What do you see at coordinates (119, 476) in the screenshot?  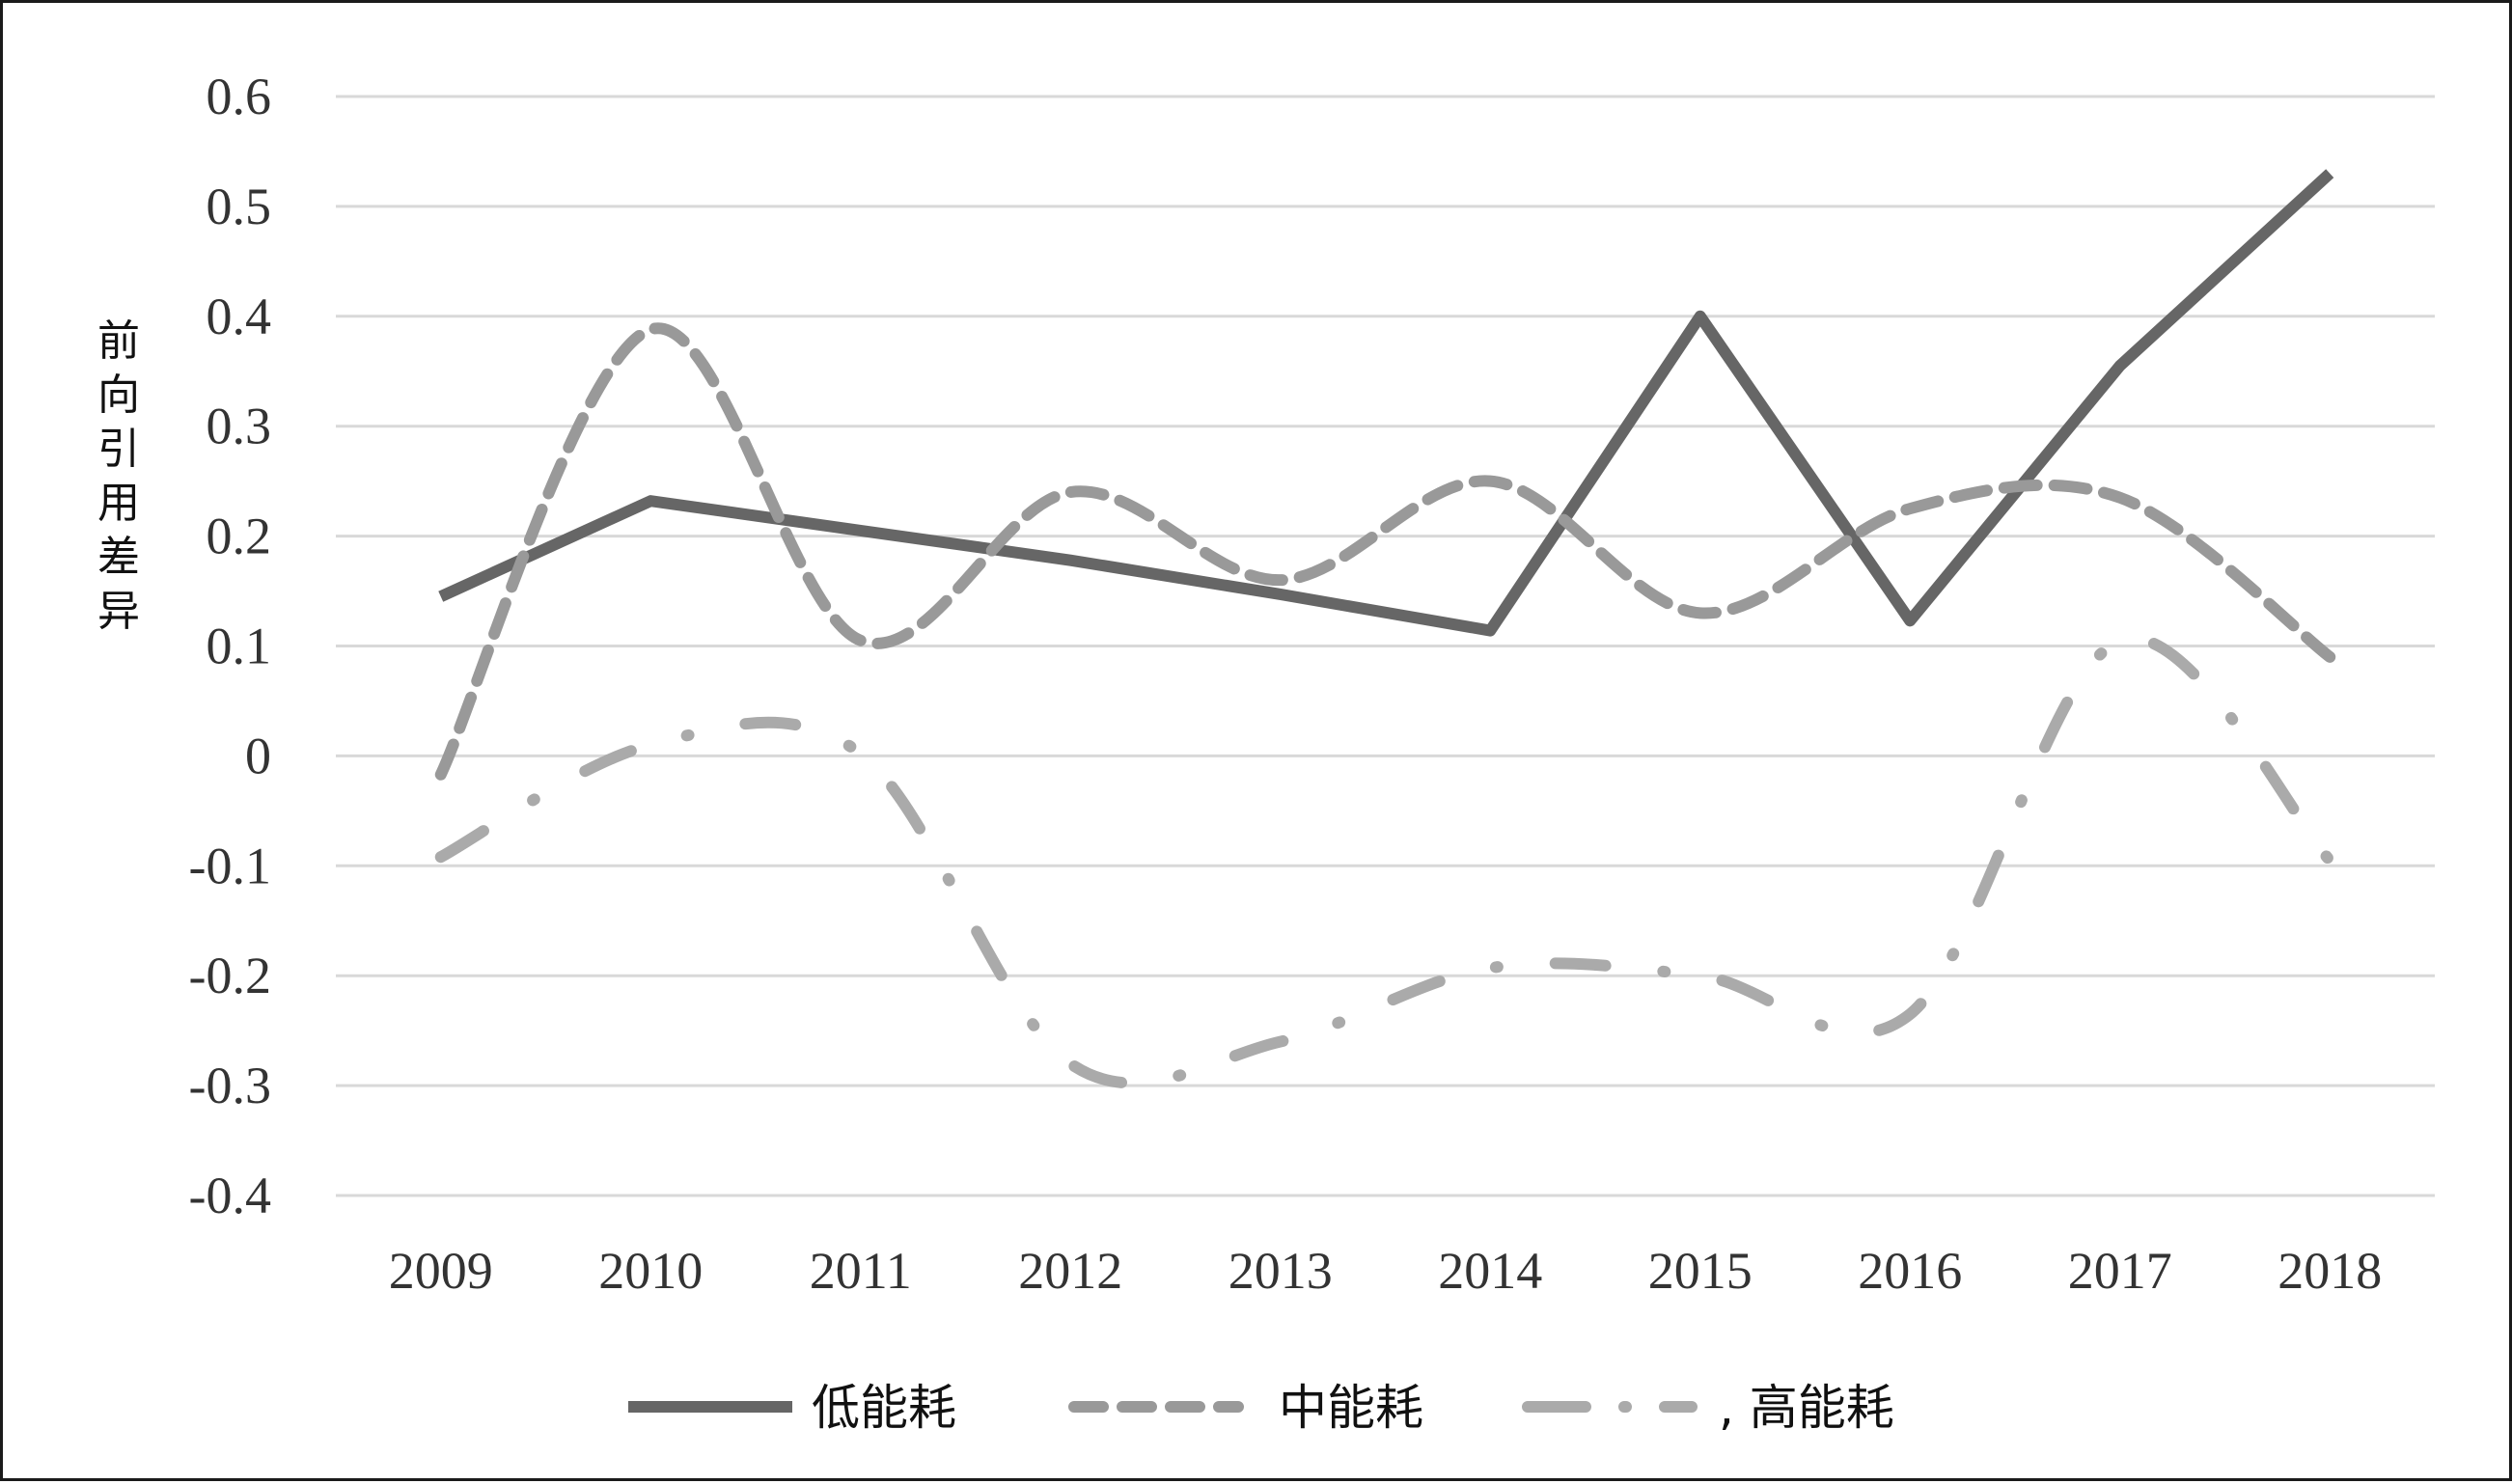 I see `y-axis-title: 前向引用差异` at bounding box center [119, 476].